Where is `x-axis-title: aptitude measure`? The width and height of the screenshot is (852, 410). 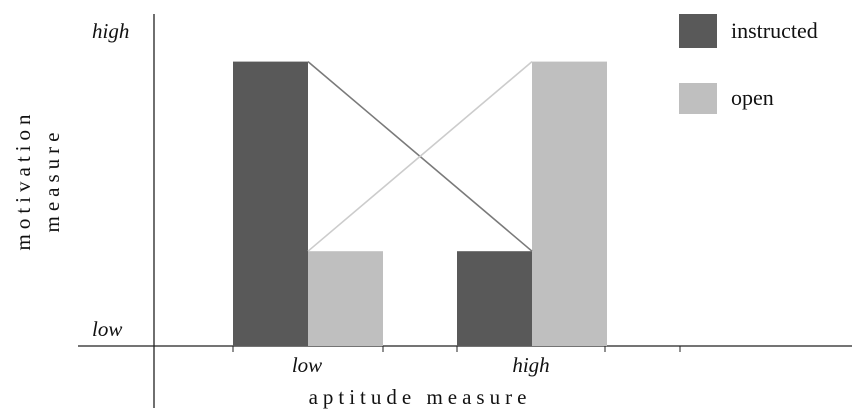 x-axis-title: aptitude measure is located at coordinates (420, 397).